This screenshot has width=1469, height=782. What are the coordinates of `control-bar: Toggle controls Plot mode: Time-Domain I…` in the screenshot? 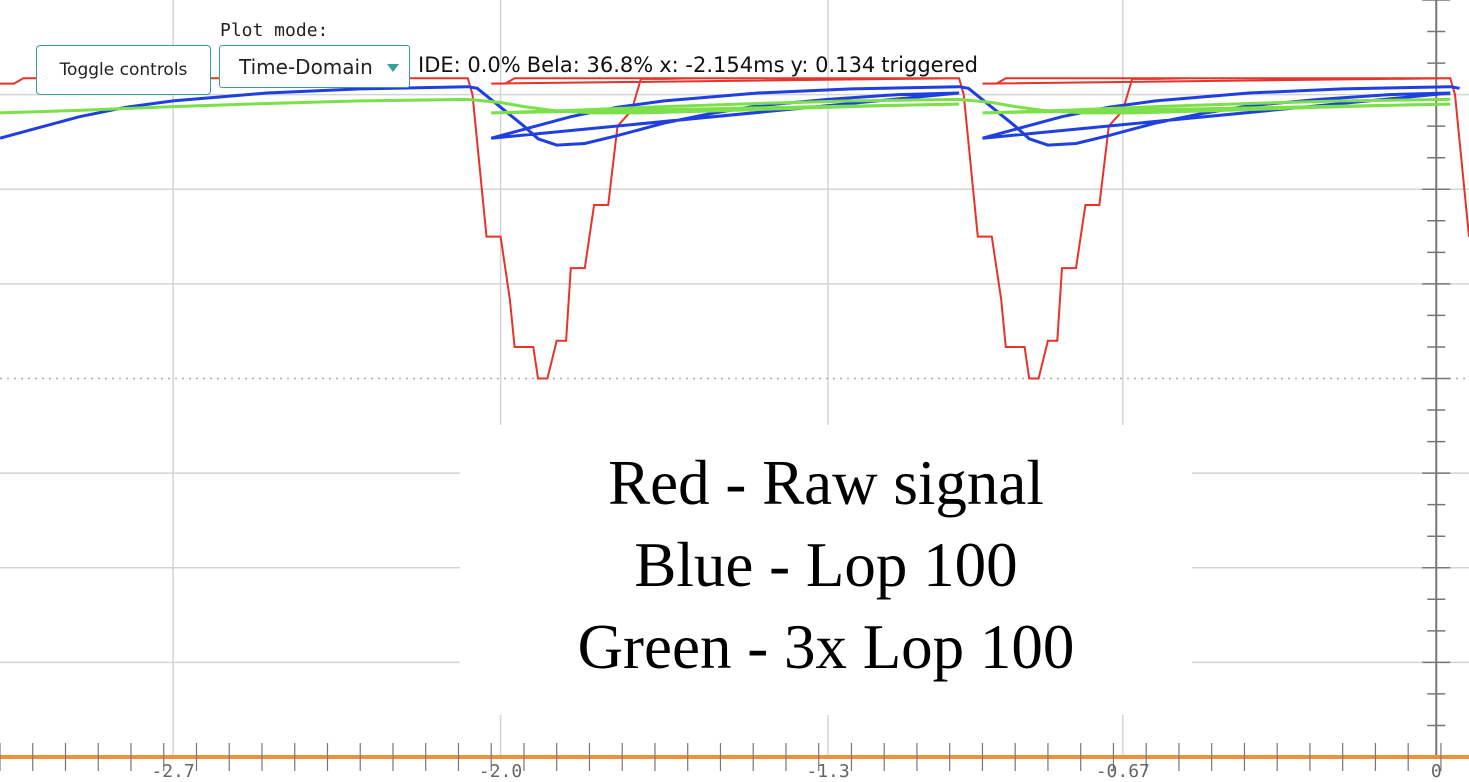 It's located at (734, 50).